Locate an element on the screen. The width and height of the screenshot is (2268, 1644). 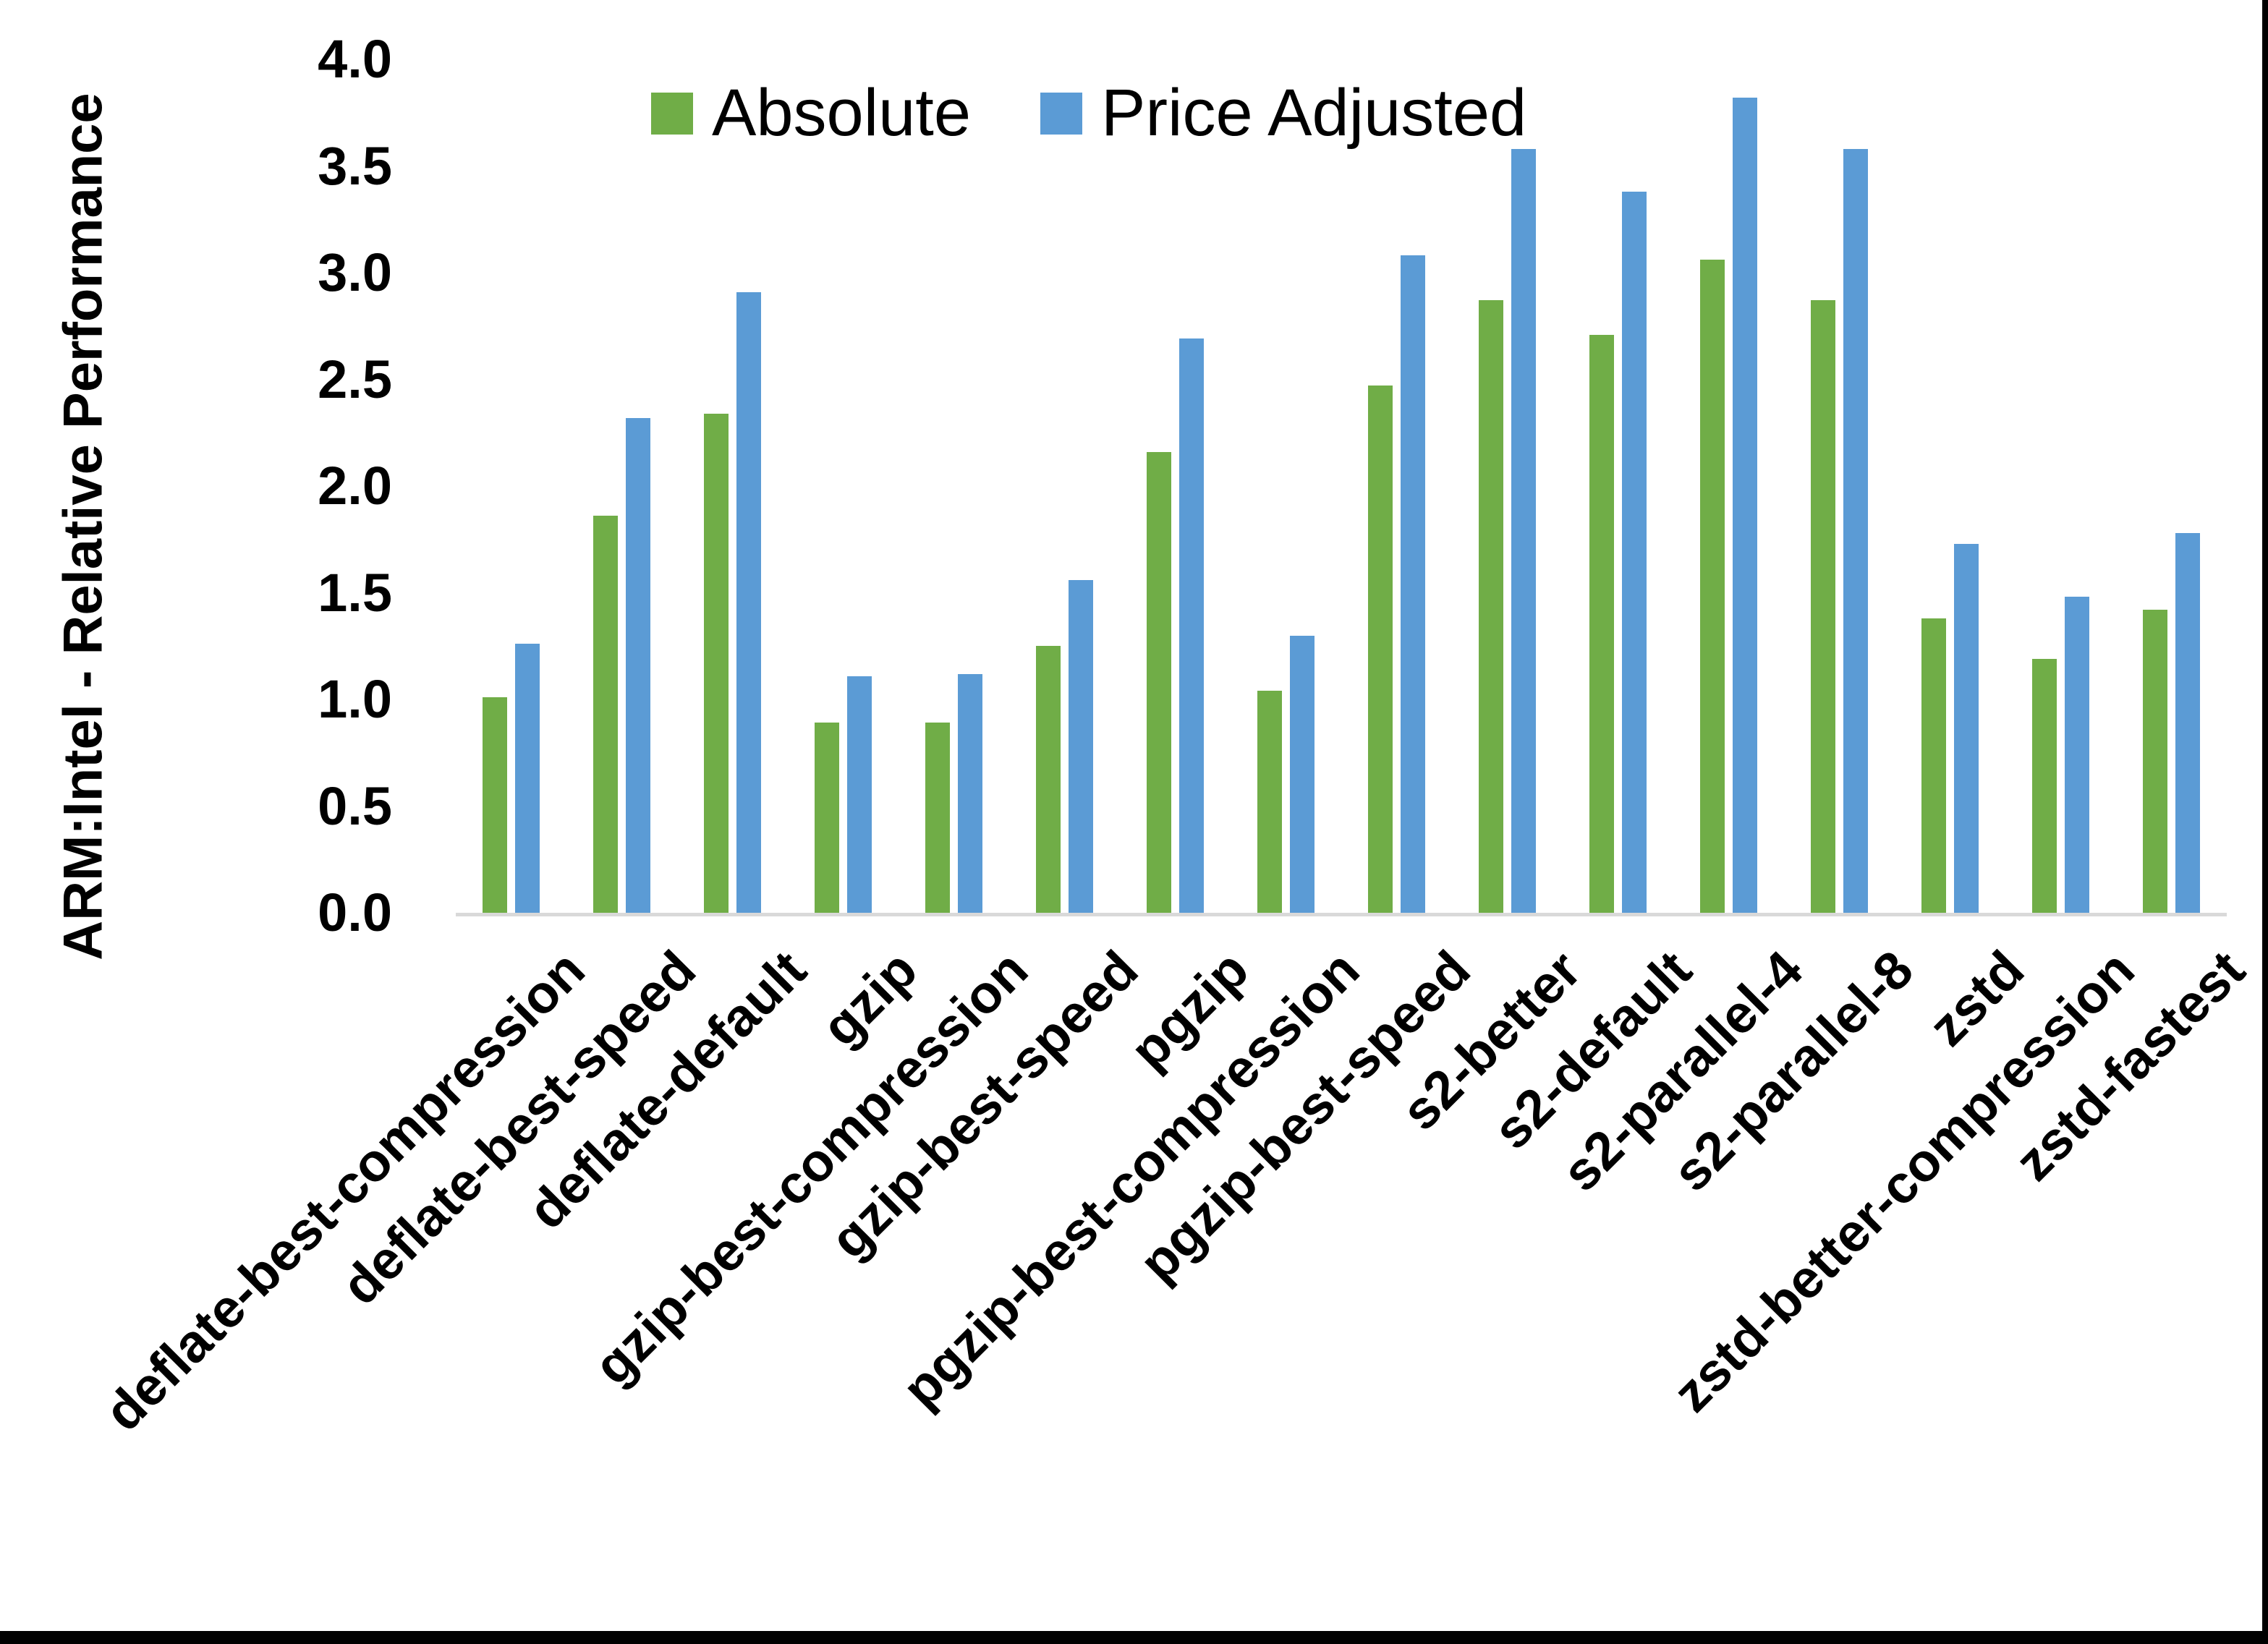
bar-absolute-gzip-best-speed is located at coordinates (1048, 779).